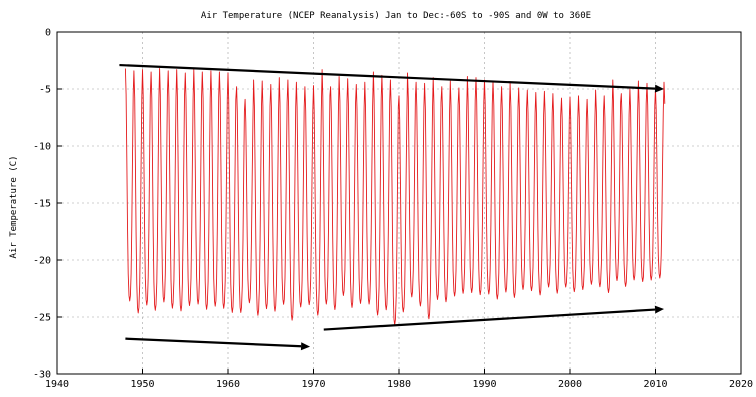  Describe the element at coordinates (570, 384) in the screenshot. I see `x-tick-label: 2000` at that location.